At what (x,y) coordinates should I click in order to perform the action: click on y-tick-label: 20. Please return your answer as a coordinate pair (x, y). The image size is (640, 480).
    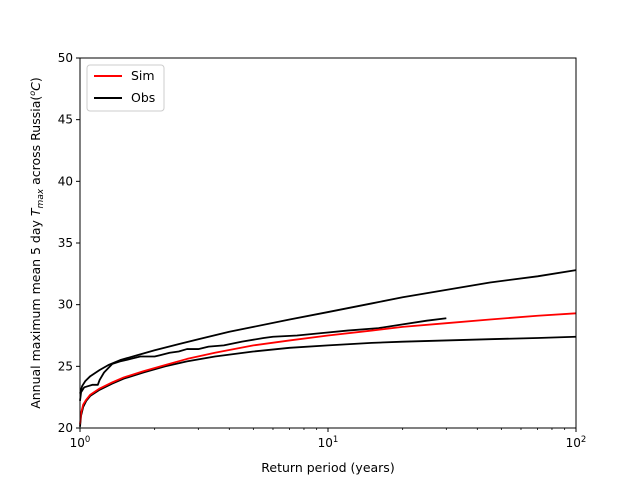
    Looking at the image, I should click on (65, 428).